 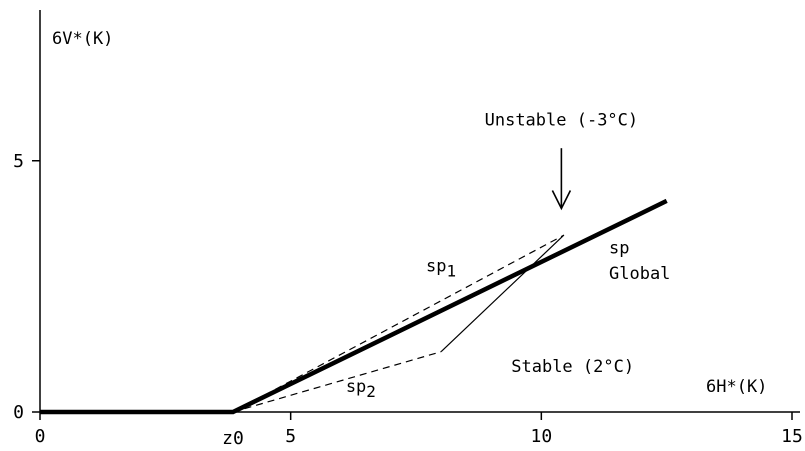 I want to click on x-tick-label: 0, so click(x=40, y=436).